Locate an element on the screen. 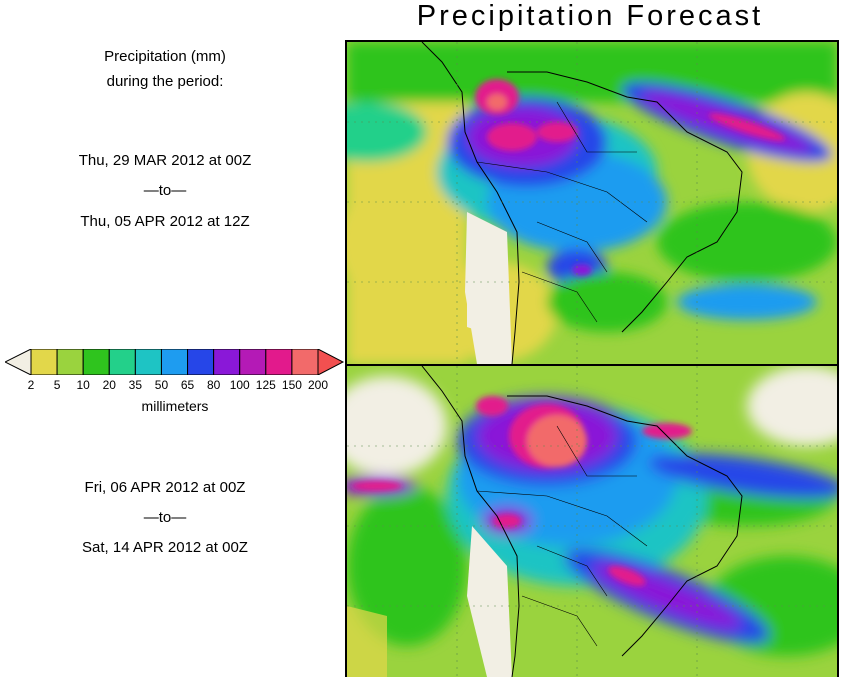 This screenshot has height=677, width=850. colorbar-tick-label: 20 is located at coordinates (109, 385).